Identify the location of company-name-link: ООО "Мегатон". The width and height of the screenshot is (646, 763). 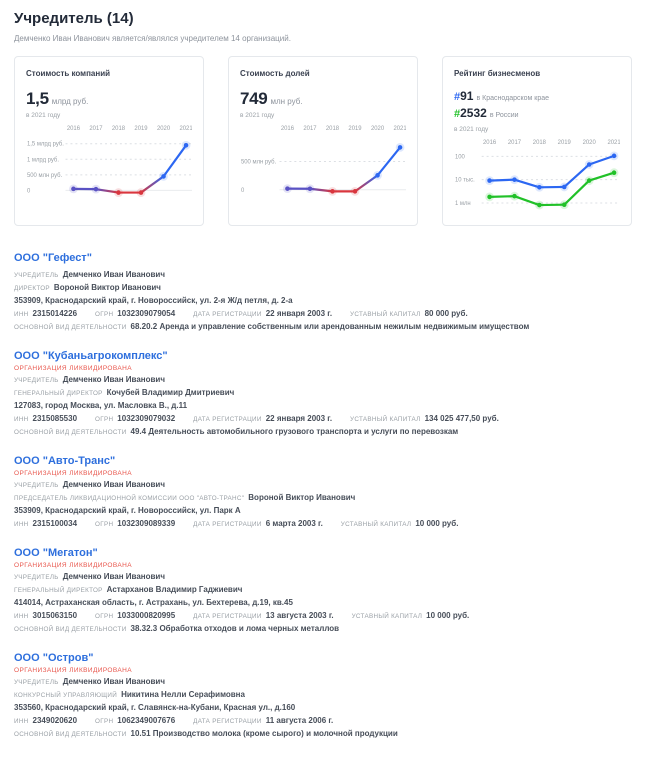
(56, 553).